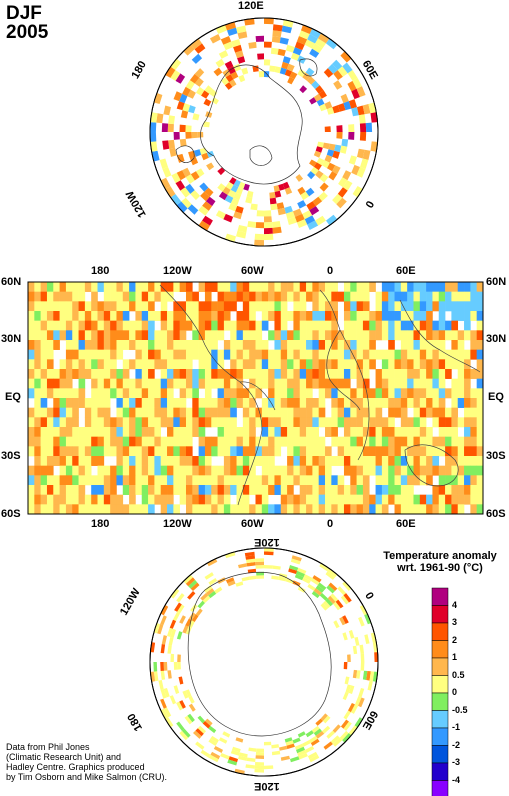 This screenshot has width=509, height=796. What do you see at coordinates (456, 727) in the screenshot?
I see `legend-level-label: -1` at bounding box center [456, 727].